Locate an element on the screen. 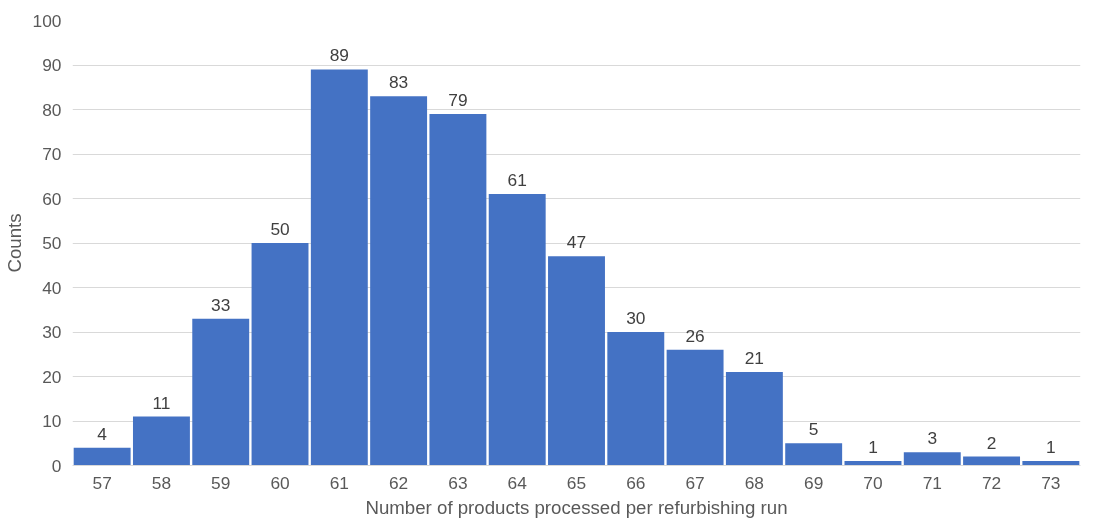 This screenshot has height=525, width=1116. x-tick-label: 67 is located at coordinates (695, 482).